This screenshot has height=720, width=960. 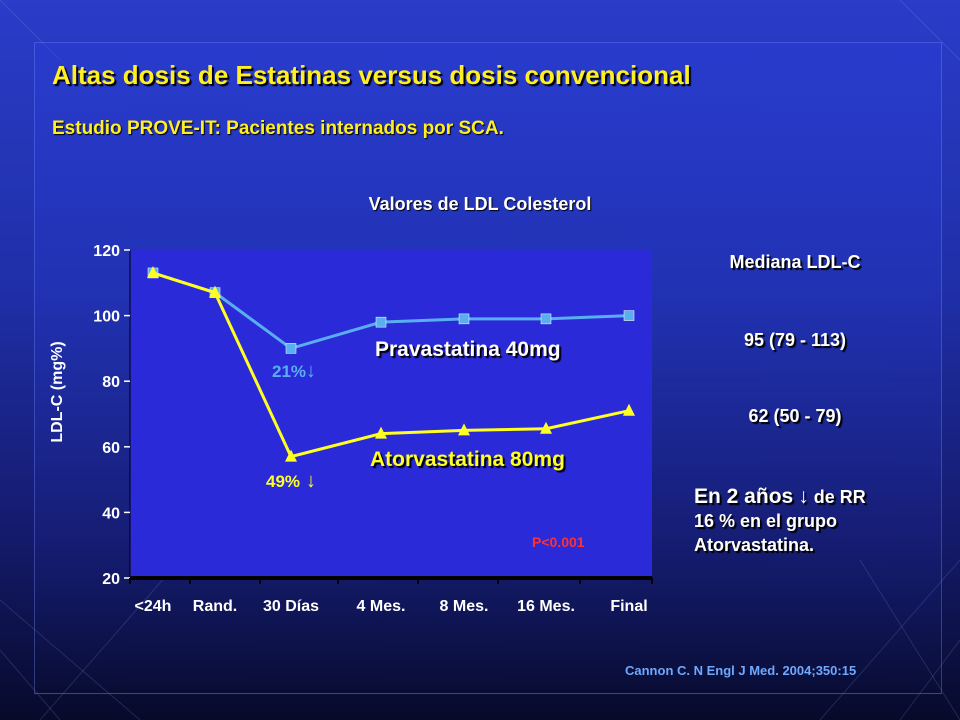 What do you see at coordinates (391, 363) in the screenshot?
I see `series-layer` at bounding box center [391, 363].